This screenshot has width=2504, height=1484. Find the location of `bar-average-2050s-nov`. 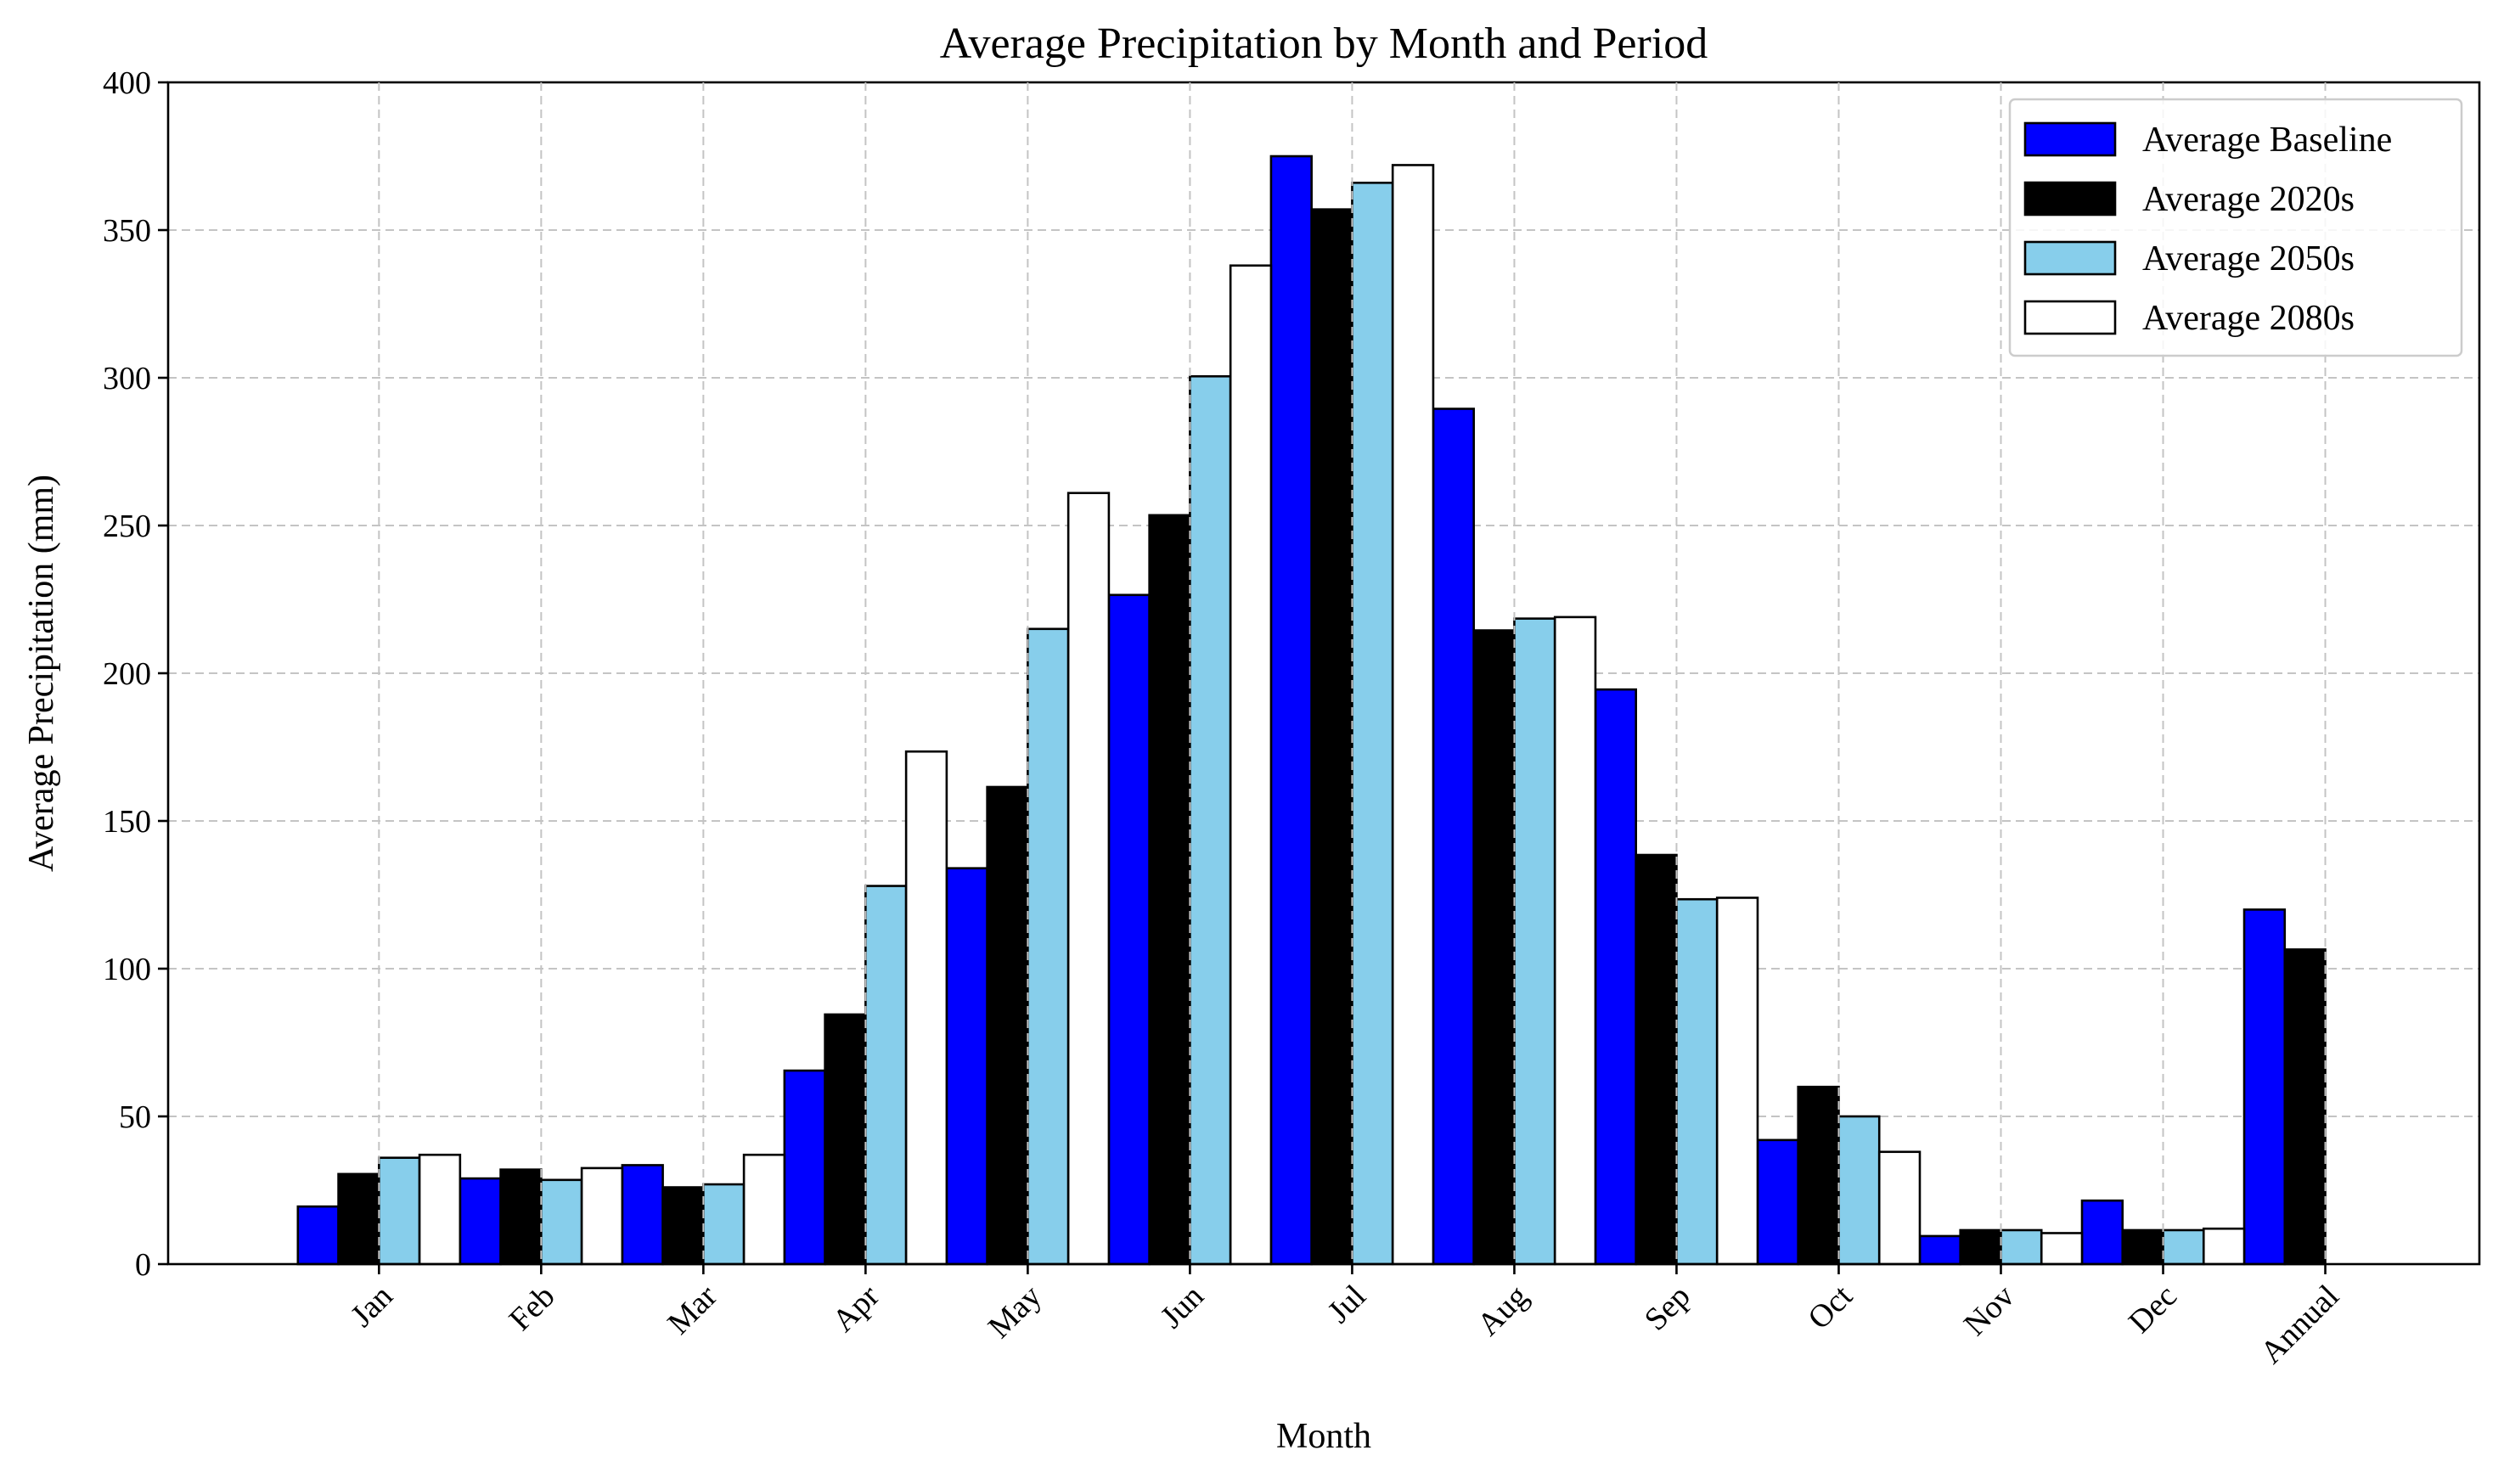

bar-average-2050s-nov is located at coordinates (2021, 1247).